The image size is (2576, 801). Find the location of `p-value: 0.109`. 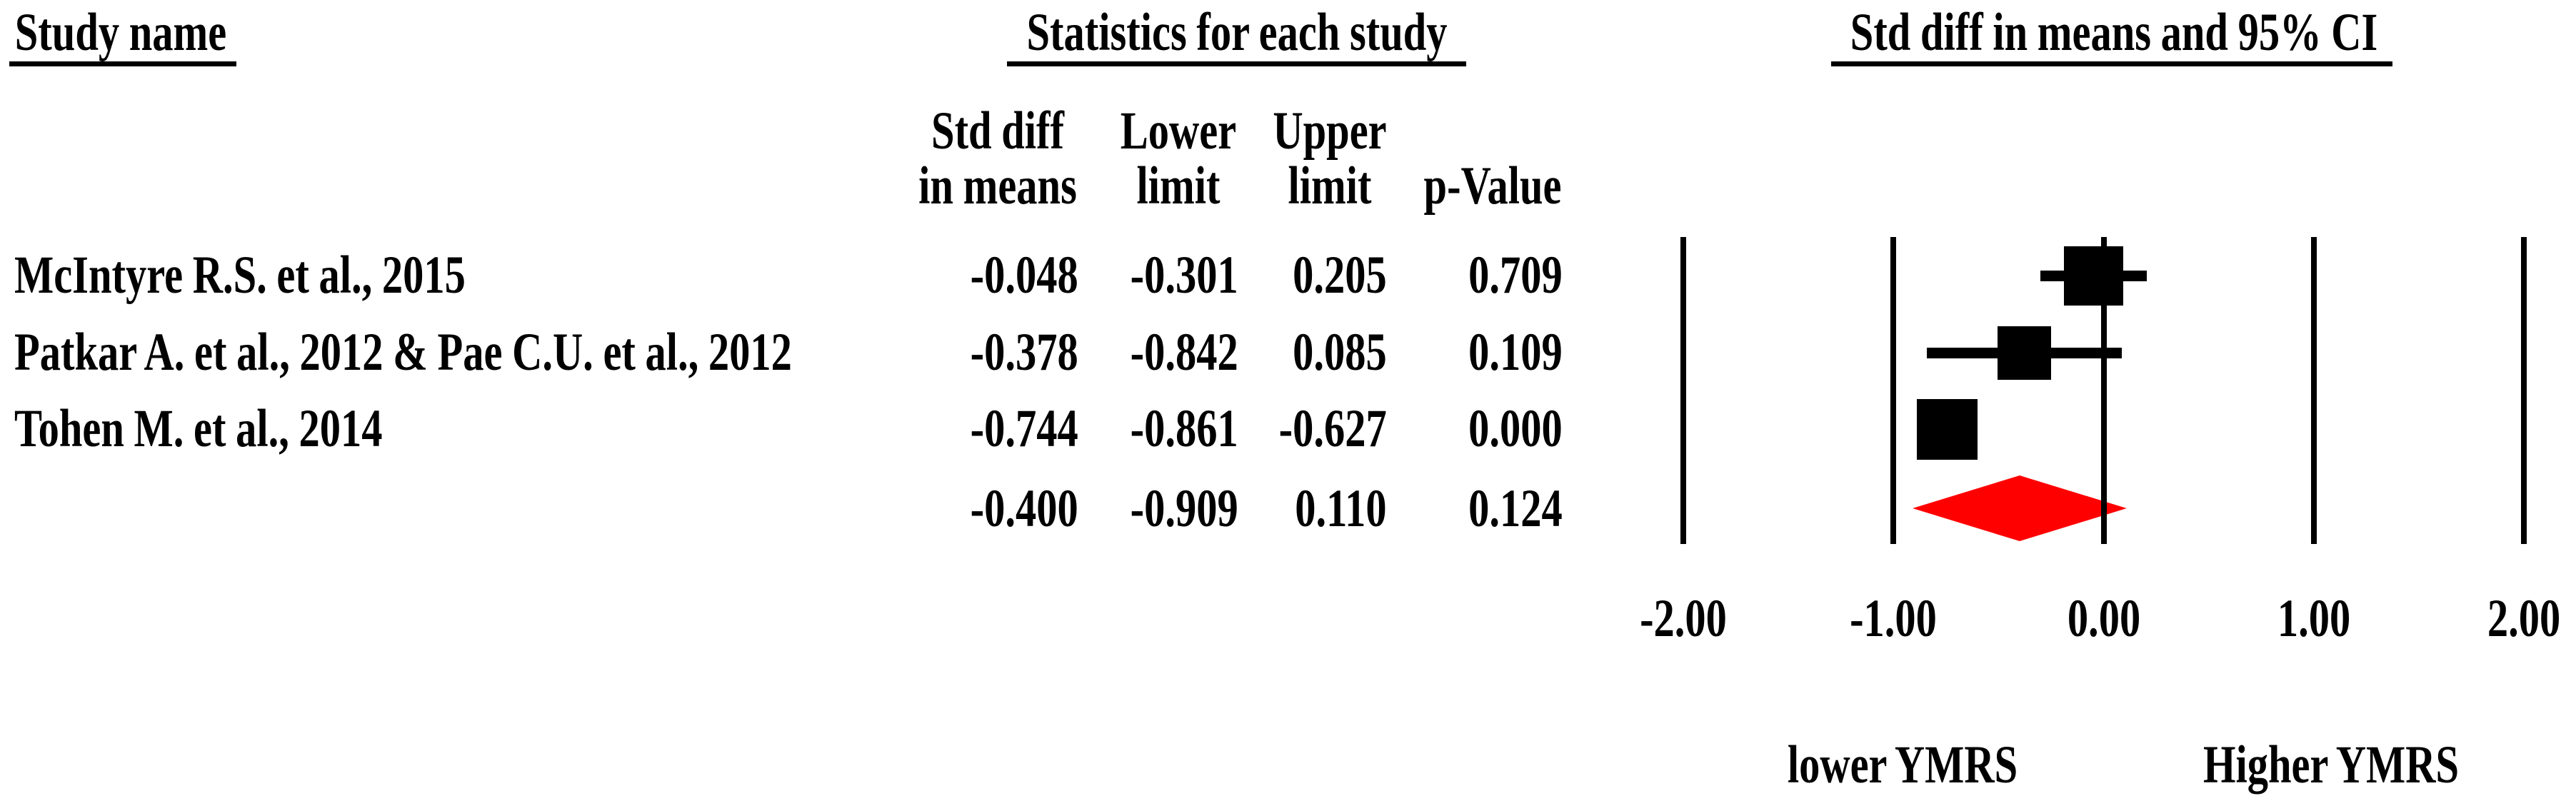

p-value: 0.109 is located at coordinates (1515, 352).